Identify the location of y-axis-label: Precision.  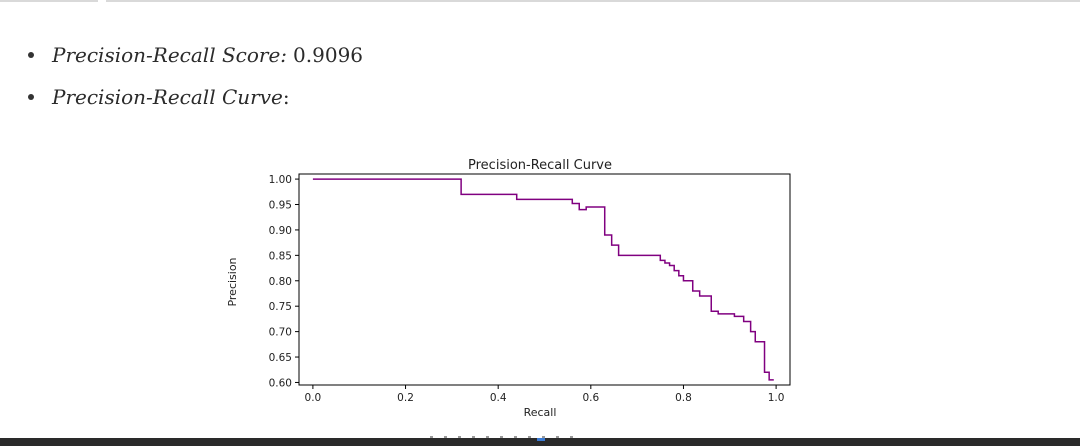
(232, 281).